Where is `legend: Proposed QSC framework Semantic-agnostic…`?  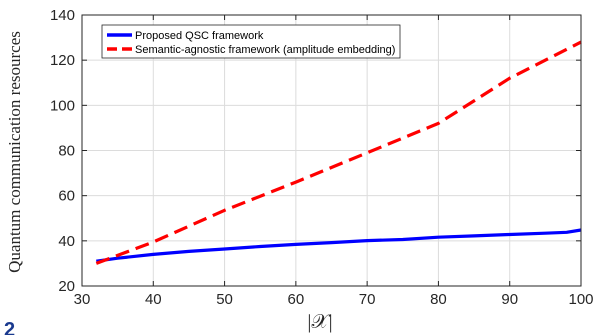
legend: Proposed QSC framework Semantic-agnostic… is located at coordinates (251, 41).